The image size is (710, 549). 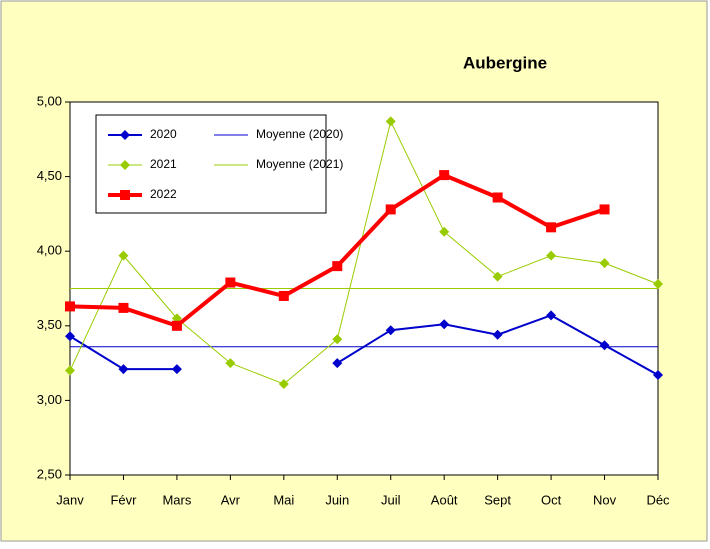 I want to click on x-tick-label: Sept, so click(x=497, y=499).